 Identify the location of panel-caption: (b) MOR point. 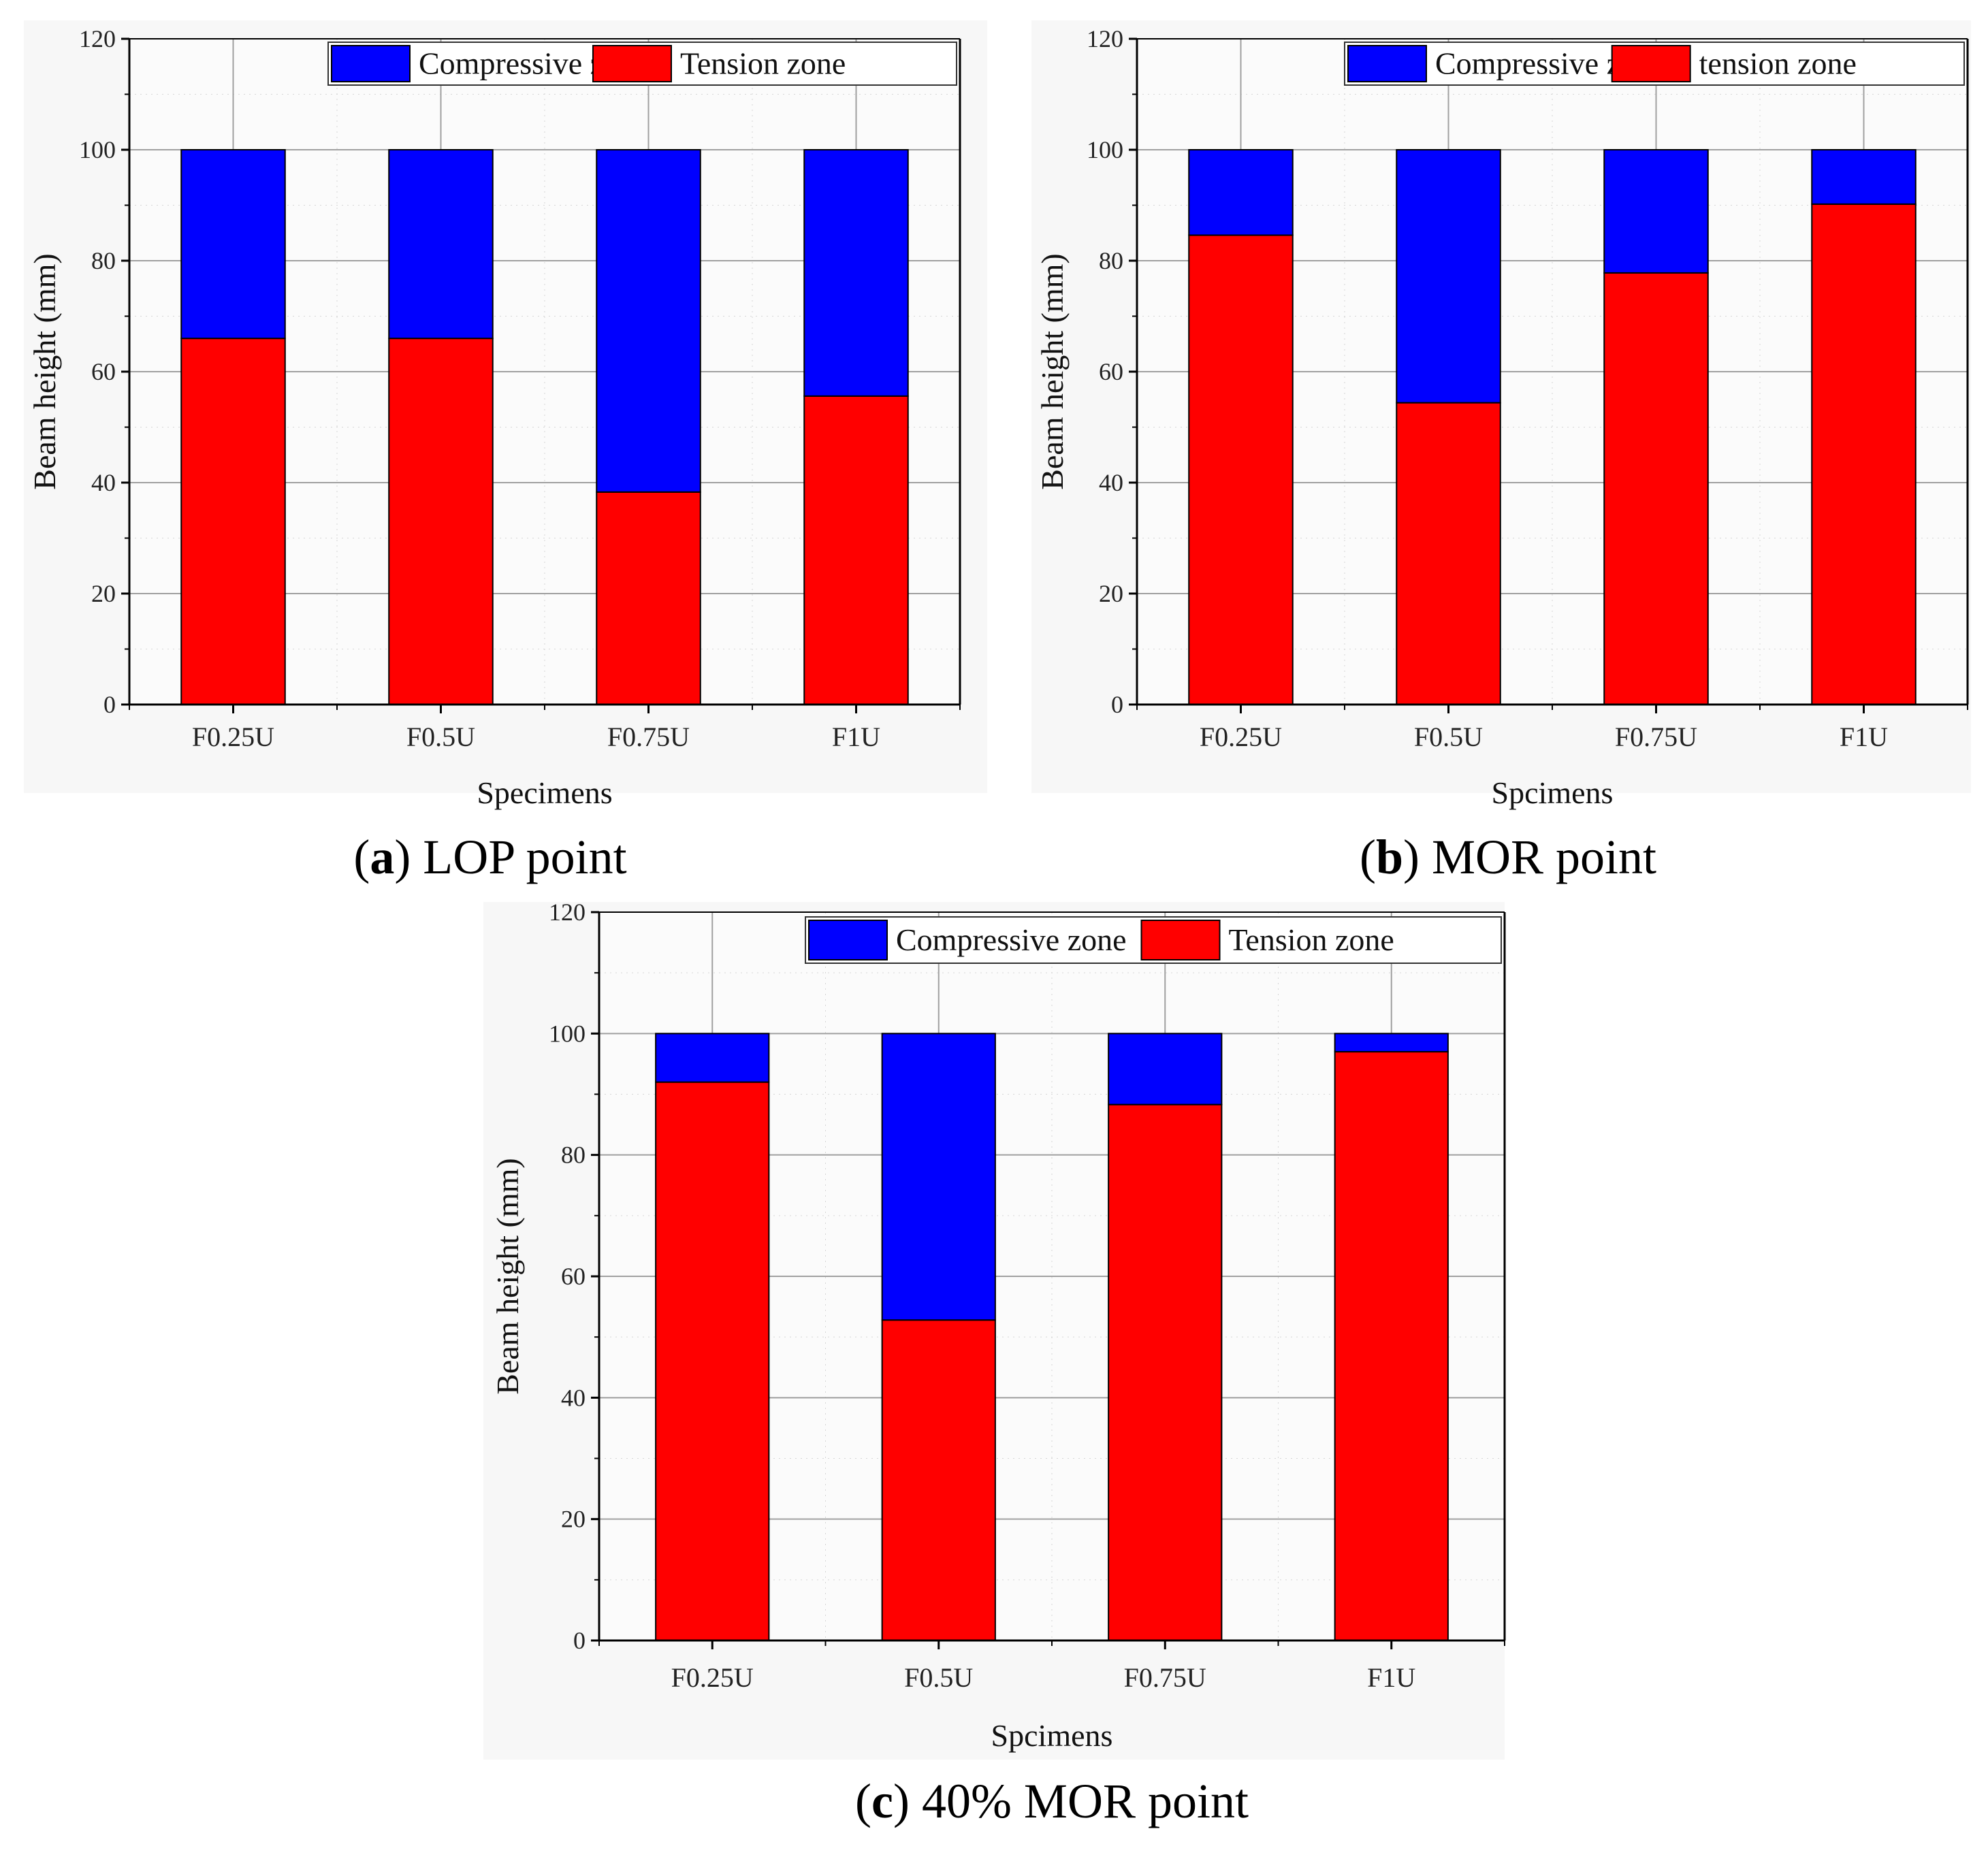
(1508, 857).